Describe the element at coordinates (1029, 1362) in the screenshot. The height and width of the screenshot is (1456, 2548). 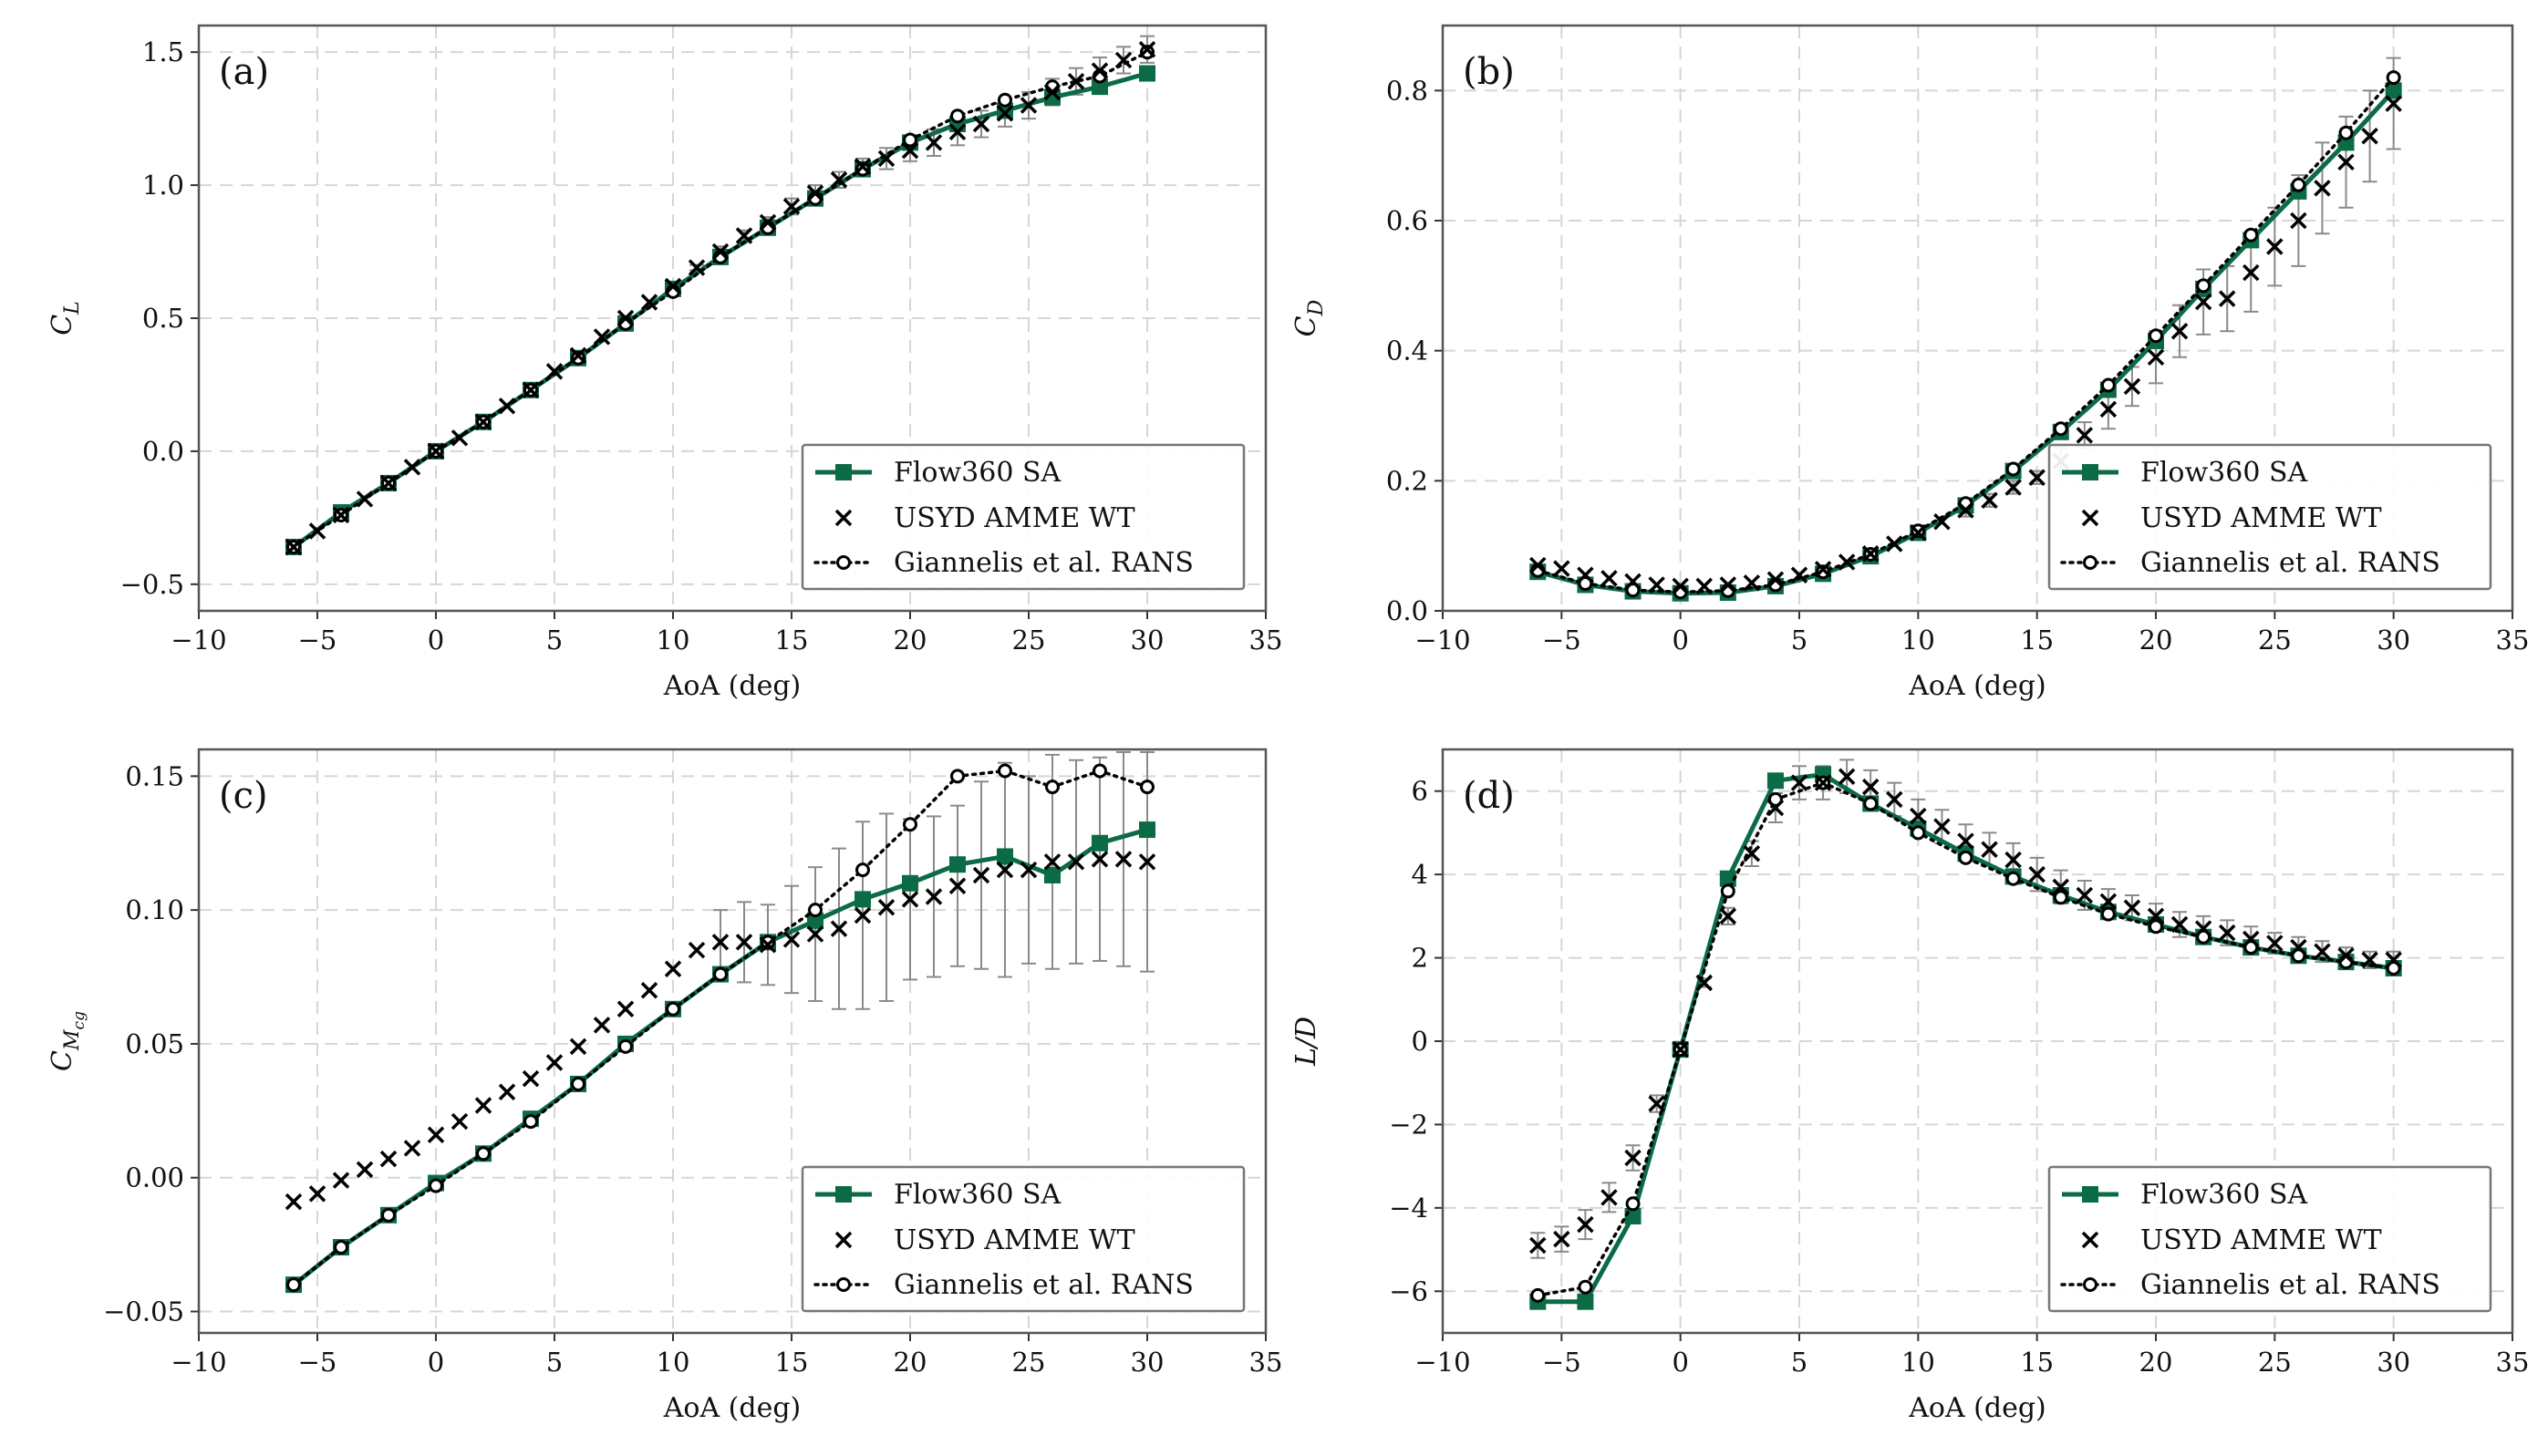
I see `x-tick-label: 25` at that location.